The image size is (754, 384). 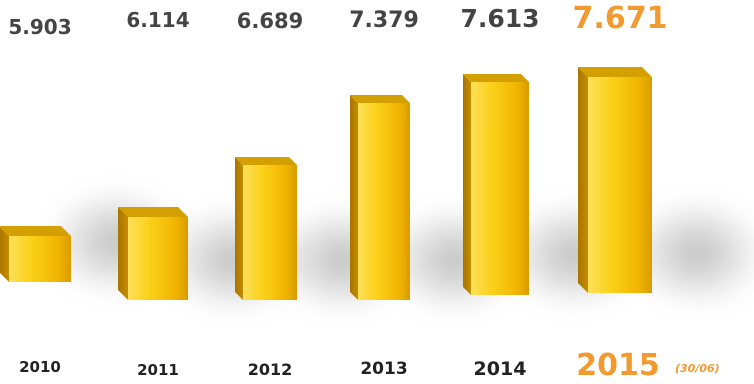 What do you see at coordinates (157, 20) in the screenshot?
I see `value-label-2011: 6.114` at bounding box center [157, 20].